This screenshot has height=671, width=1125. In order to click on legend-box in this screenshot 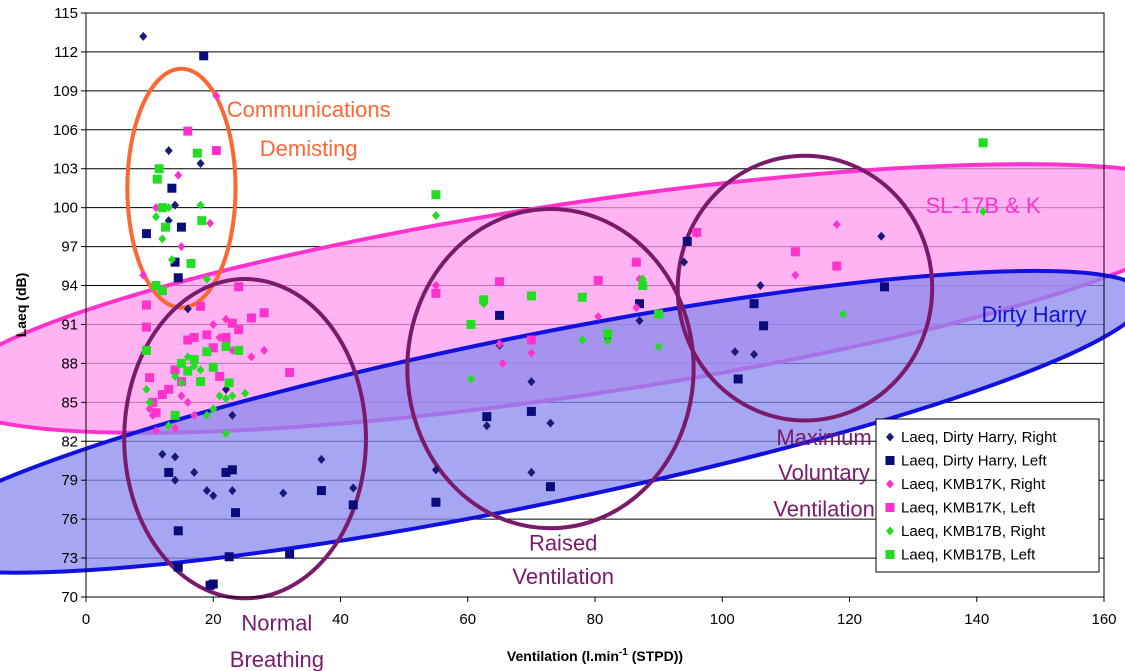, I will do `click(987, 495)`.